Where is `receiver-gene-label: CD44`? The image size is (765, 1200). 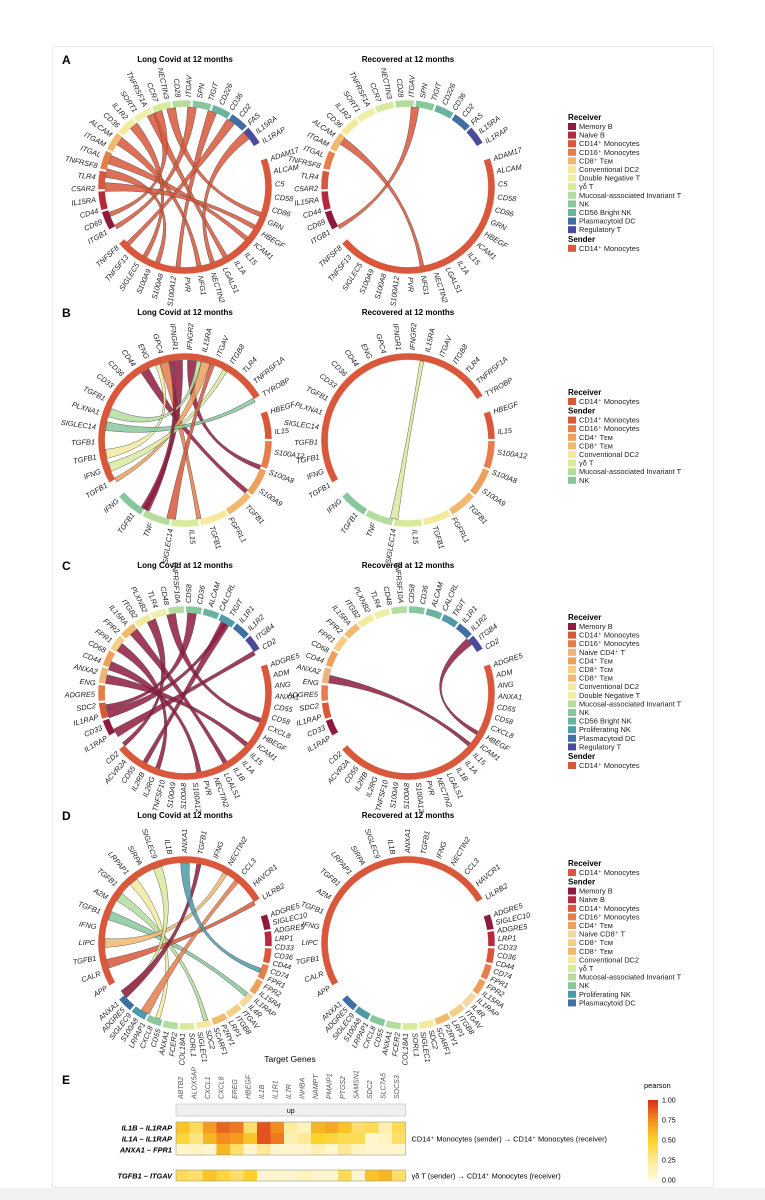 receiver-gene-label: CD44 is located at coordinates (352, 358).